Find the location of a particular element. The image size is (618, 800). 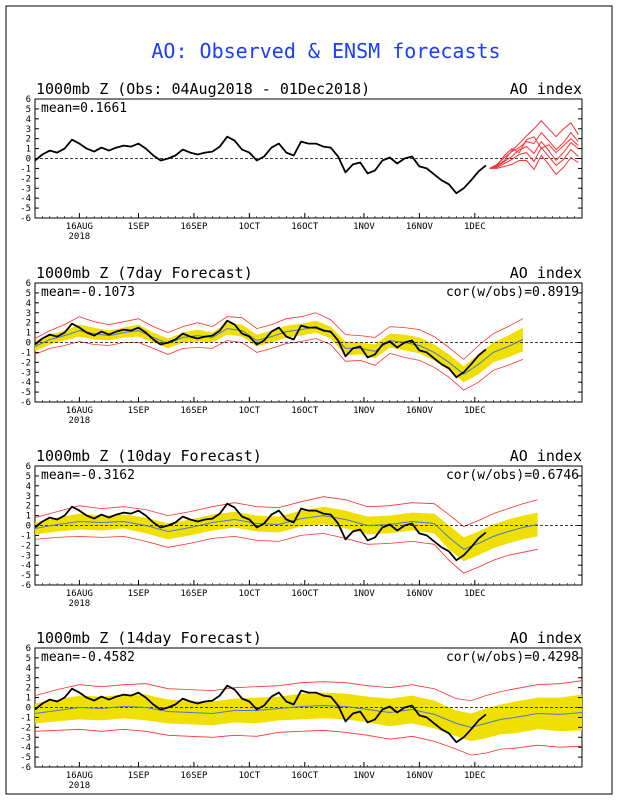

x-tick-label: 1OCT is located at coordinates (250, 776).